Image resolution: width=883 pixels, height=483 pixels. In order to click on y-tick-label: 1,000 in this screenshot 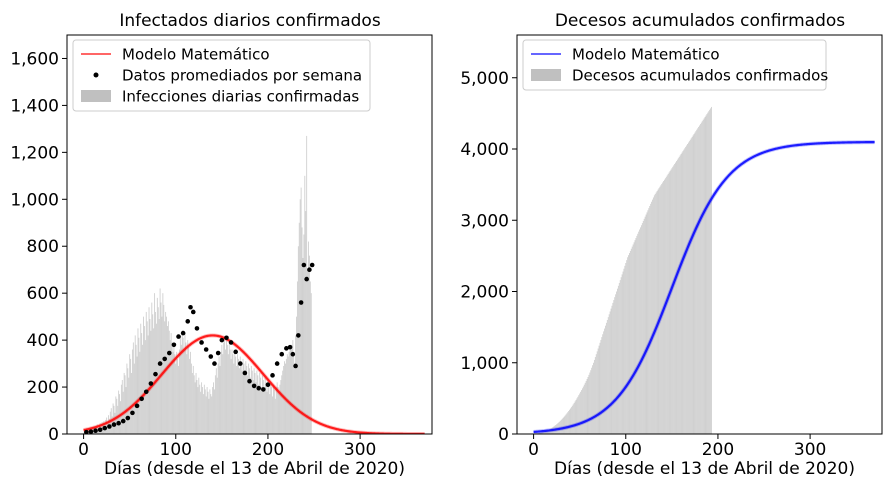, I will do `click(484, 364)`.